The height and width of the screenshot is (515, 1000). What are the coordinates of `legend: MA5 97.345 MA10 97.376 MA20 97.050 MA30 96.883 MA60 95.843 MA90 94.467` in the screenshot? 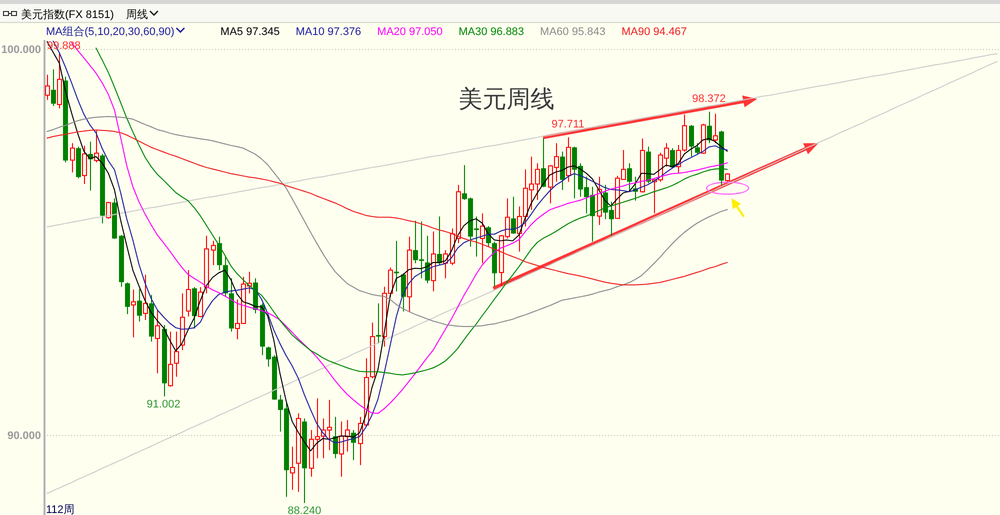 It's located at (453, 32).